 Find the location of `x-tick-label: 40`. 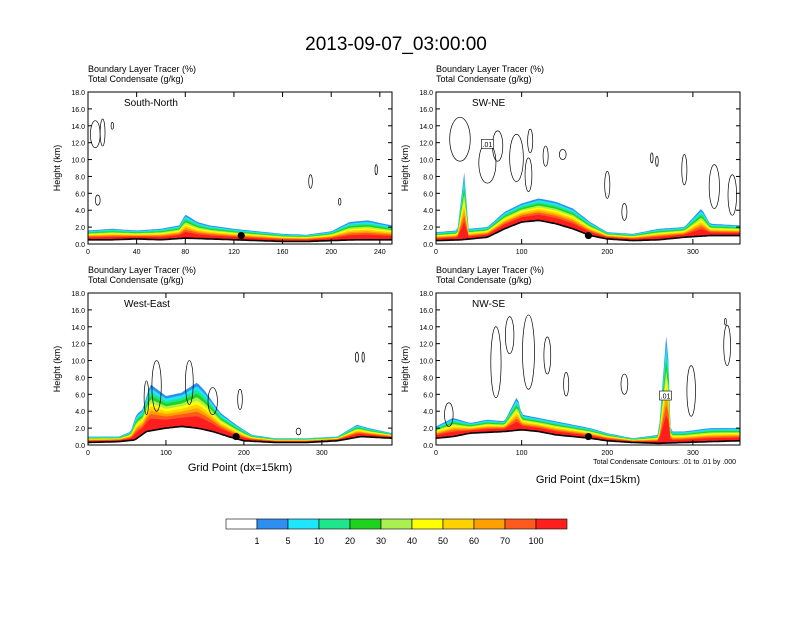

x-tick-label: 40 is located at coordinates (137, 252).